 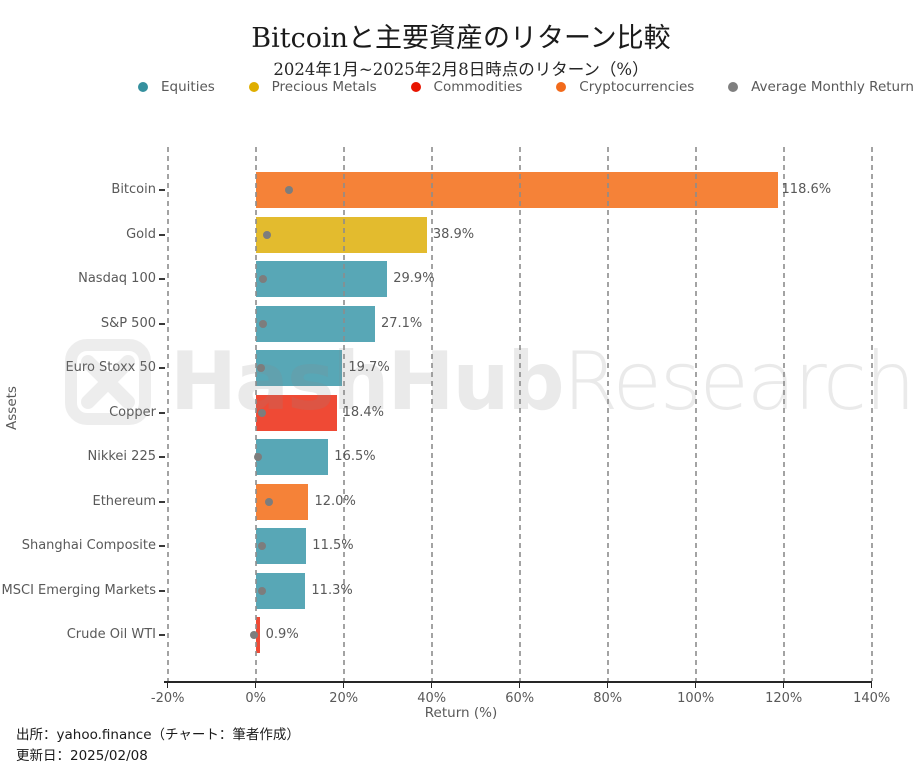 I want to click on watermark: HashHubResearch, so click(x=490, y=382).